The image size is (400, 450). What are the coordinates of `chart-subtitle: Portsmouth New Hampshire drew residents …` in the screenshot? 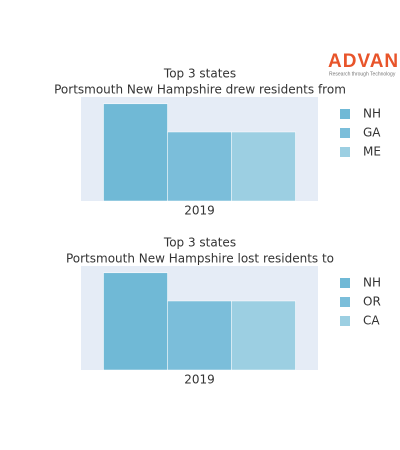 It's located at (200, 90).